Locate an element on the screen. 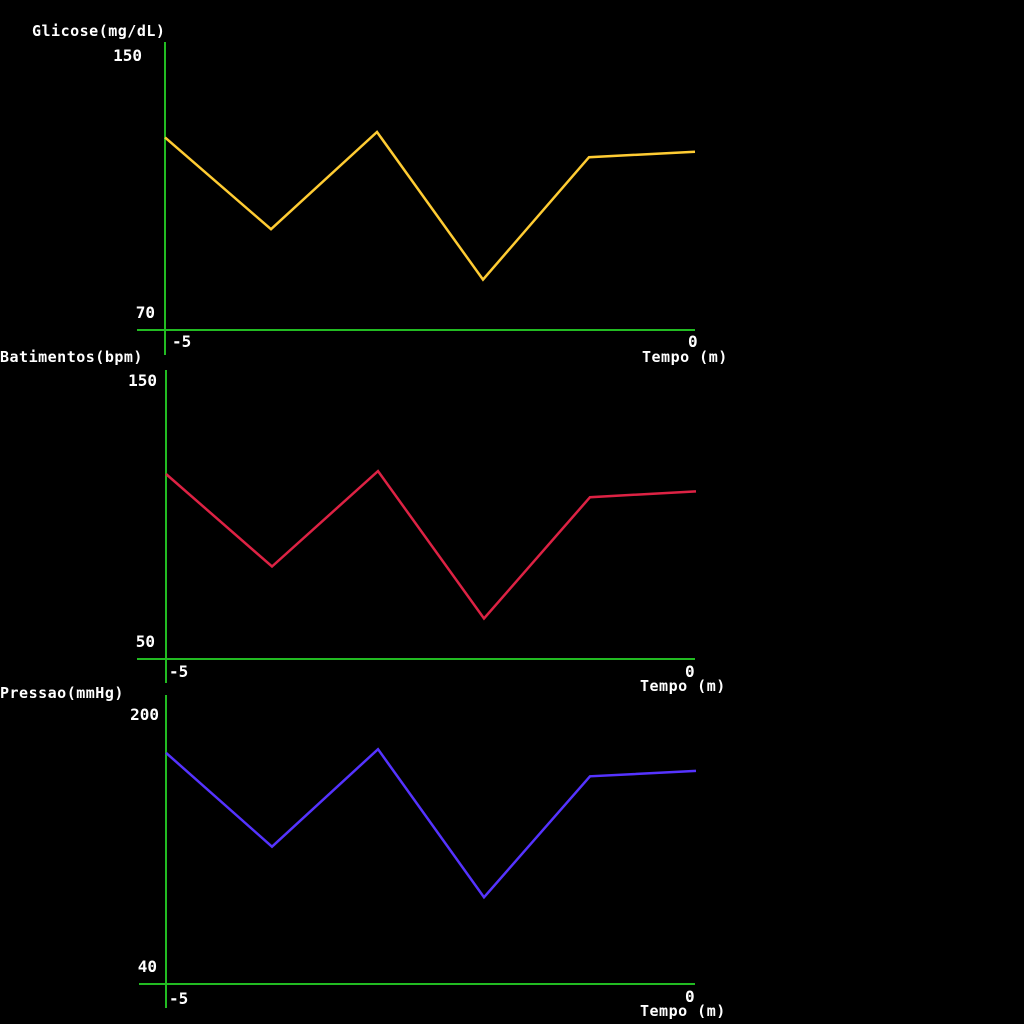  y-axis-label: Pressao(mmHg) is located at coordinates (62, 693).